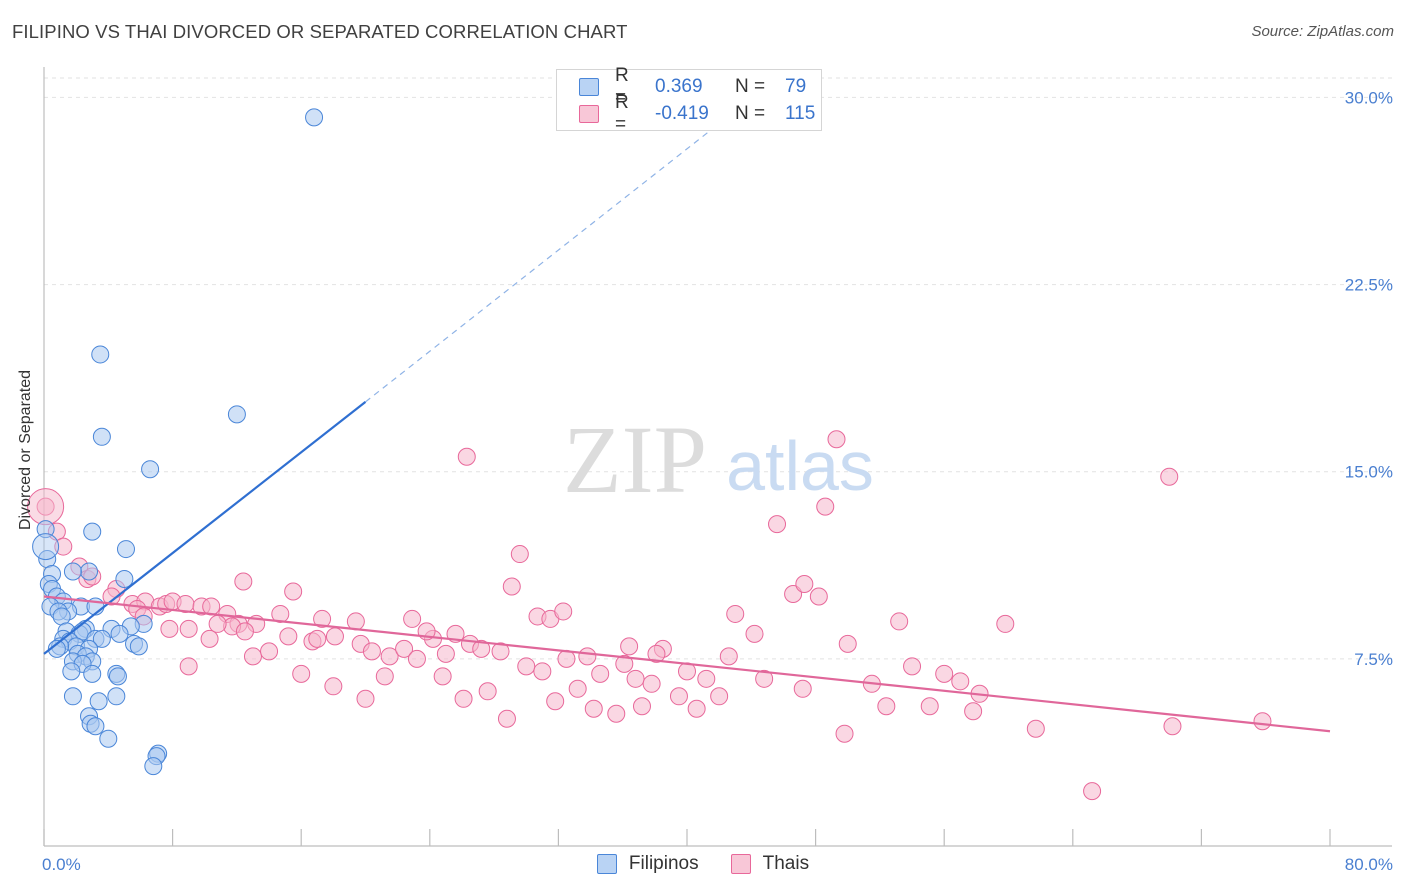 The height and width of the screenshot is (892, 1406). What do you see at coordinates (205, 527) in the screenshot?
I see `filipinos-trend-line` at bounding box center [205, 527].